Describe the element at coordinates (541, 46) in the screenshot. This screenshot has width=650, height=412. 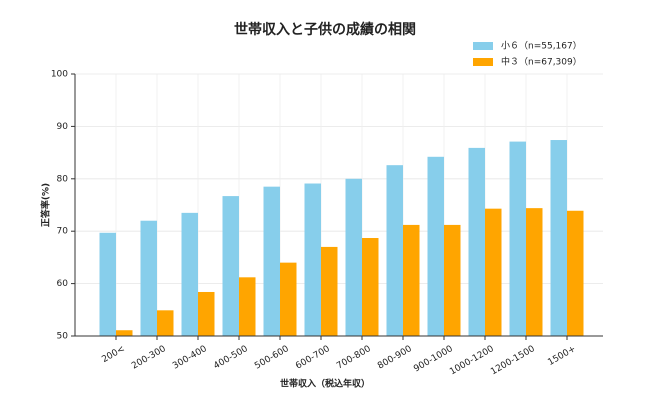
I see `legend-label: 小６（n=55,167）` at that location.